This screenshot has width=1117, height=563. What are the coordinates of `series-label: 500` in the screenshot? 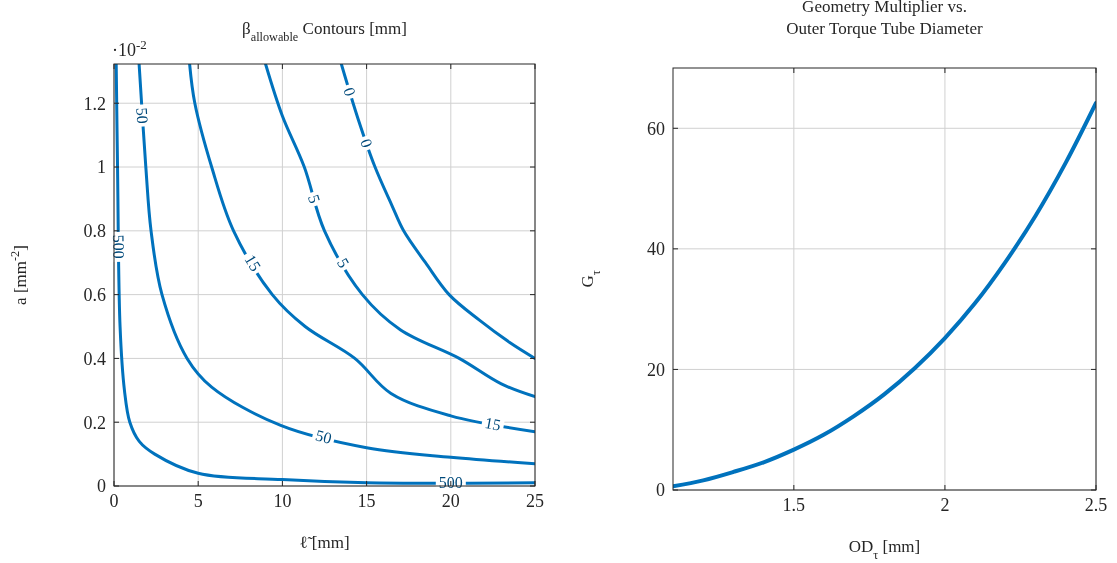 It's located at (450, 483).